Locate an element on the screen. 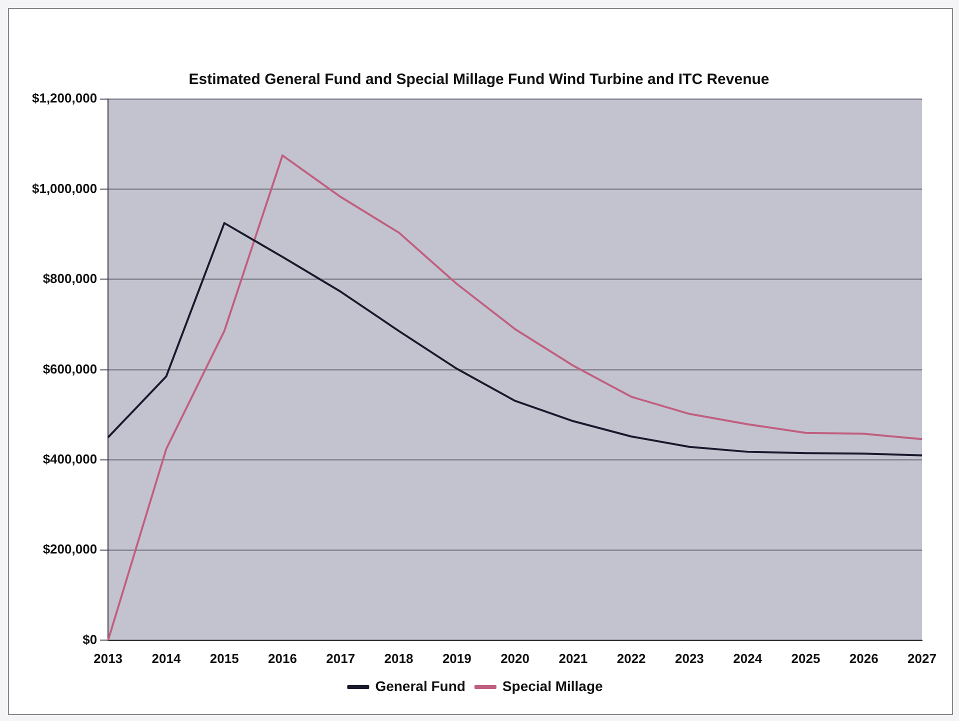 The width and height of the screenshot is (959, 721). x-tick-label: 2019 is located at coordinates (457, 658).